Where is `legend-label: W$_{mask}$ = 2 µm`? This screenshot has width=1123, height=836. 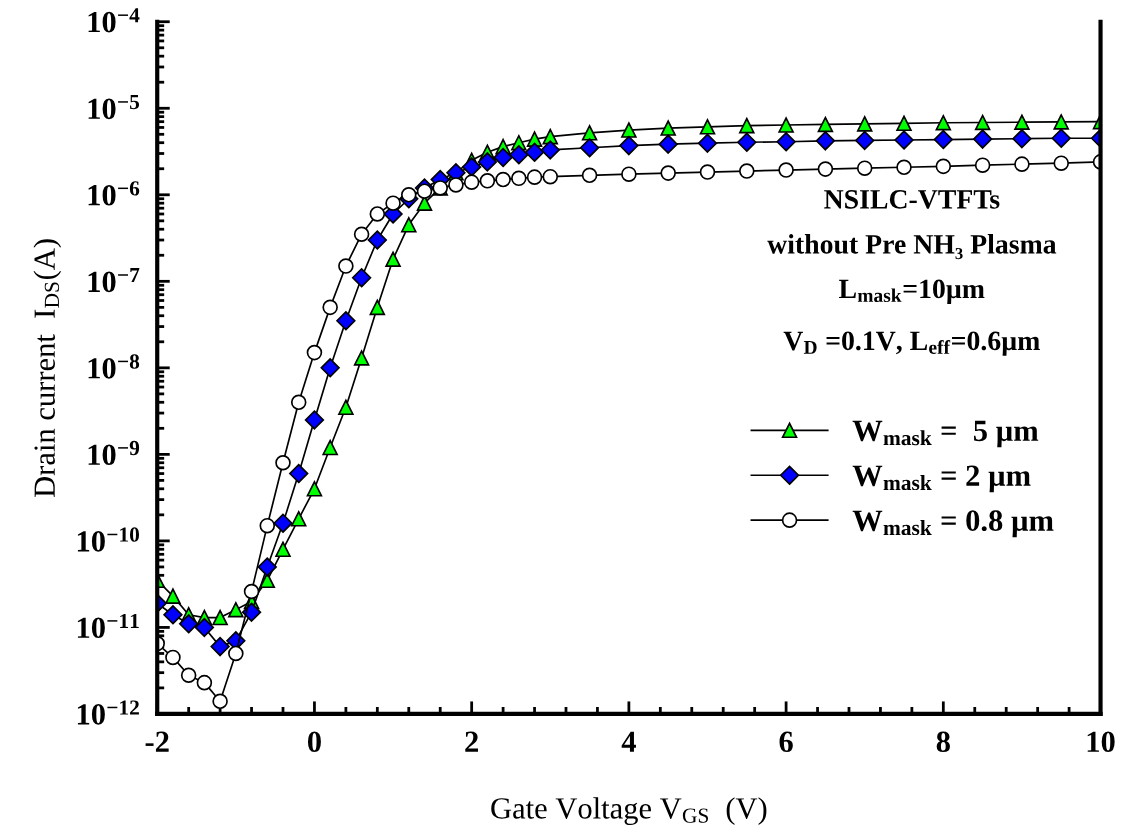 legend-label: W$_{mask}$ = 2 µm is located at coordinates (941, 479).